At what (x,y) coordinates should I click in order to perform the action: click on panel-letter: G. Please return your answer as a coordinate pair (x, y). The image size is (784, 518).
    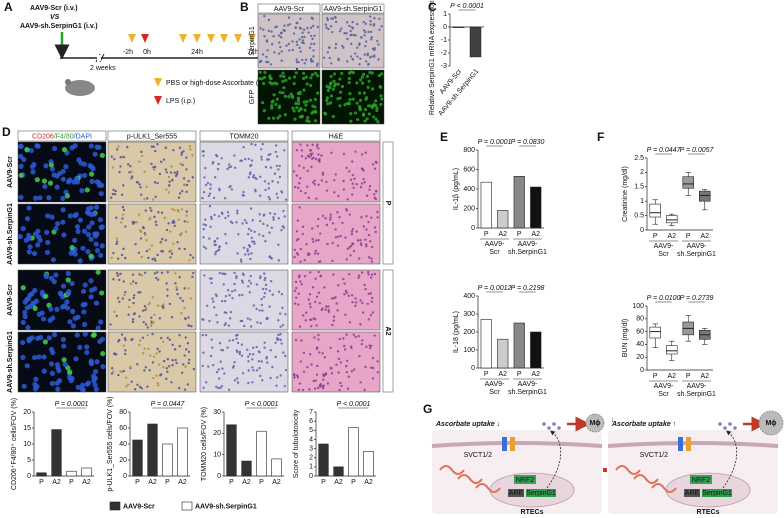
    Looking at the image, I should click on (427, 409).